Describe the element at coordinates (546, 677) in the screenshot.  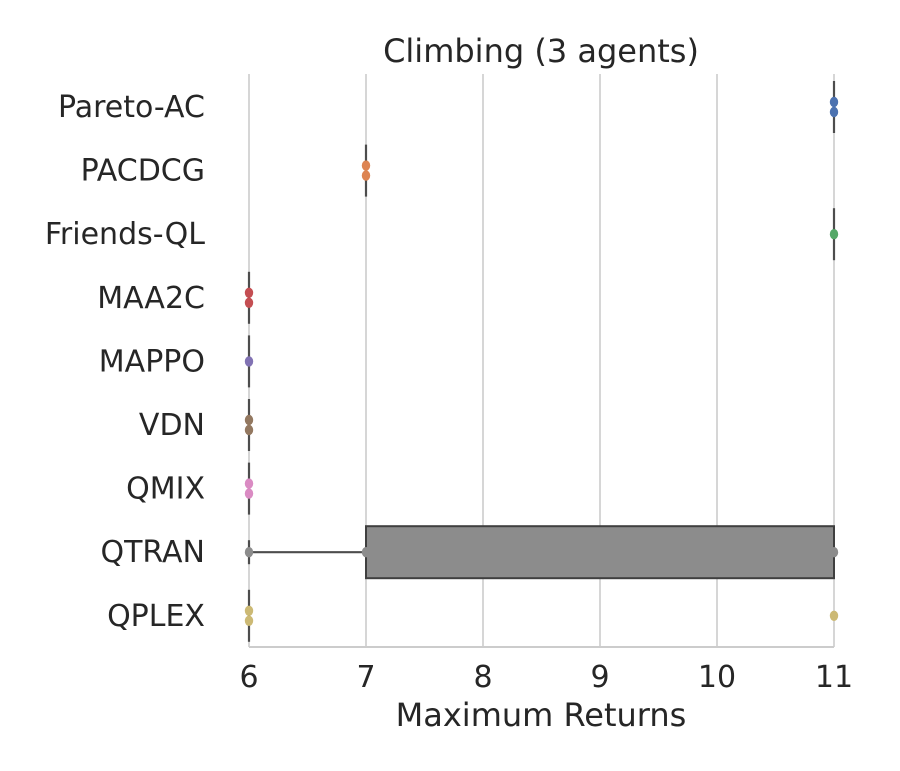
I see `x-tick-labels: 6 7 8 9 10 11` at that location.